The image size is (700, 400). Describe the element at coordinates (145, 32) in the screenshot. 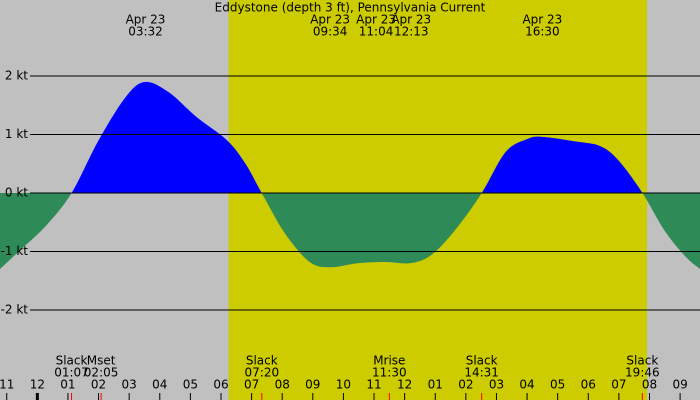

I see `event-time: 03:32` at that location.